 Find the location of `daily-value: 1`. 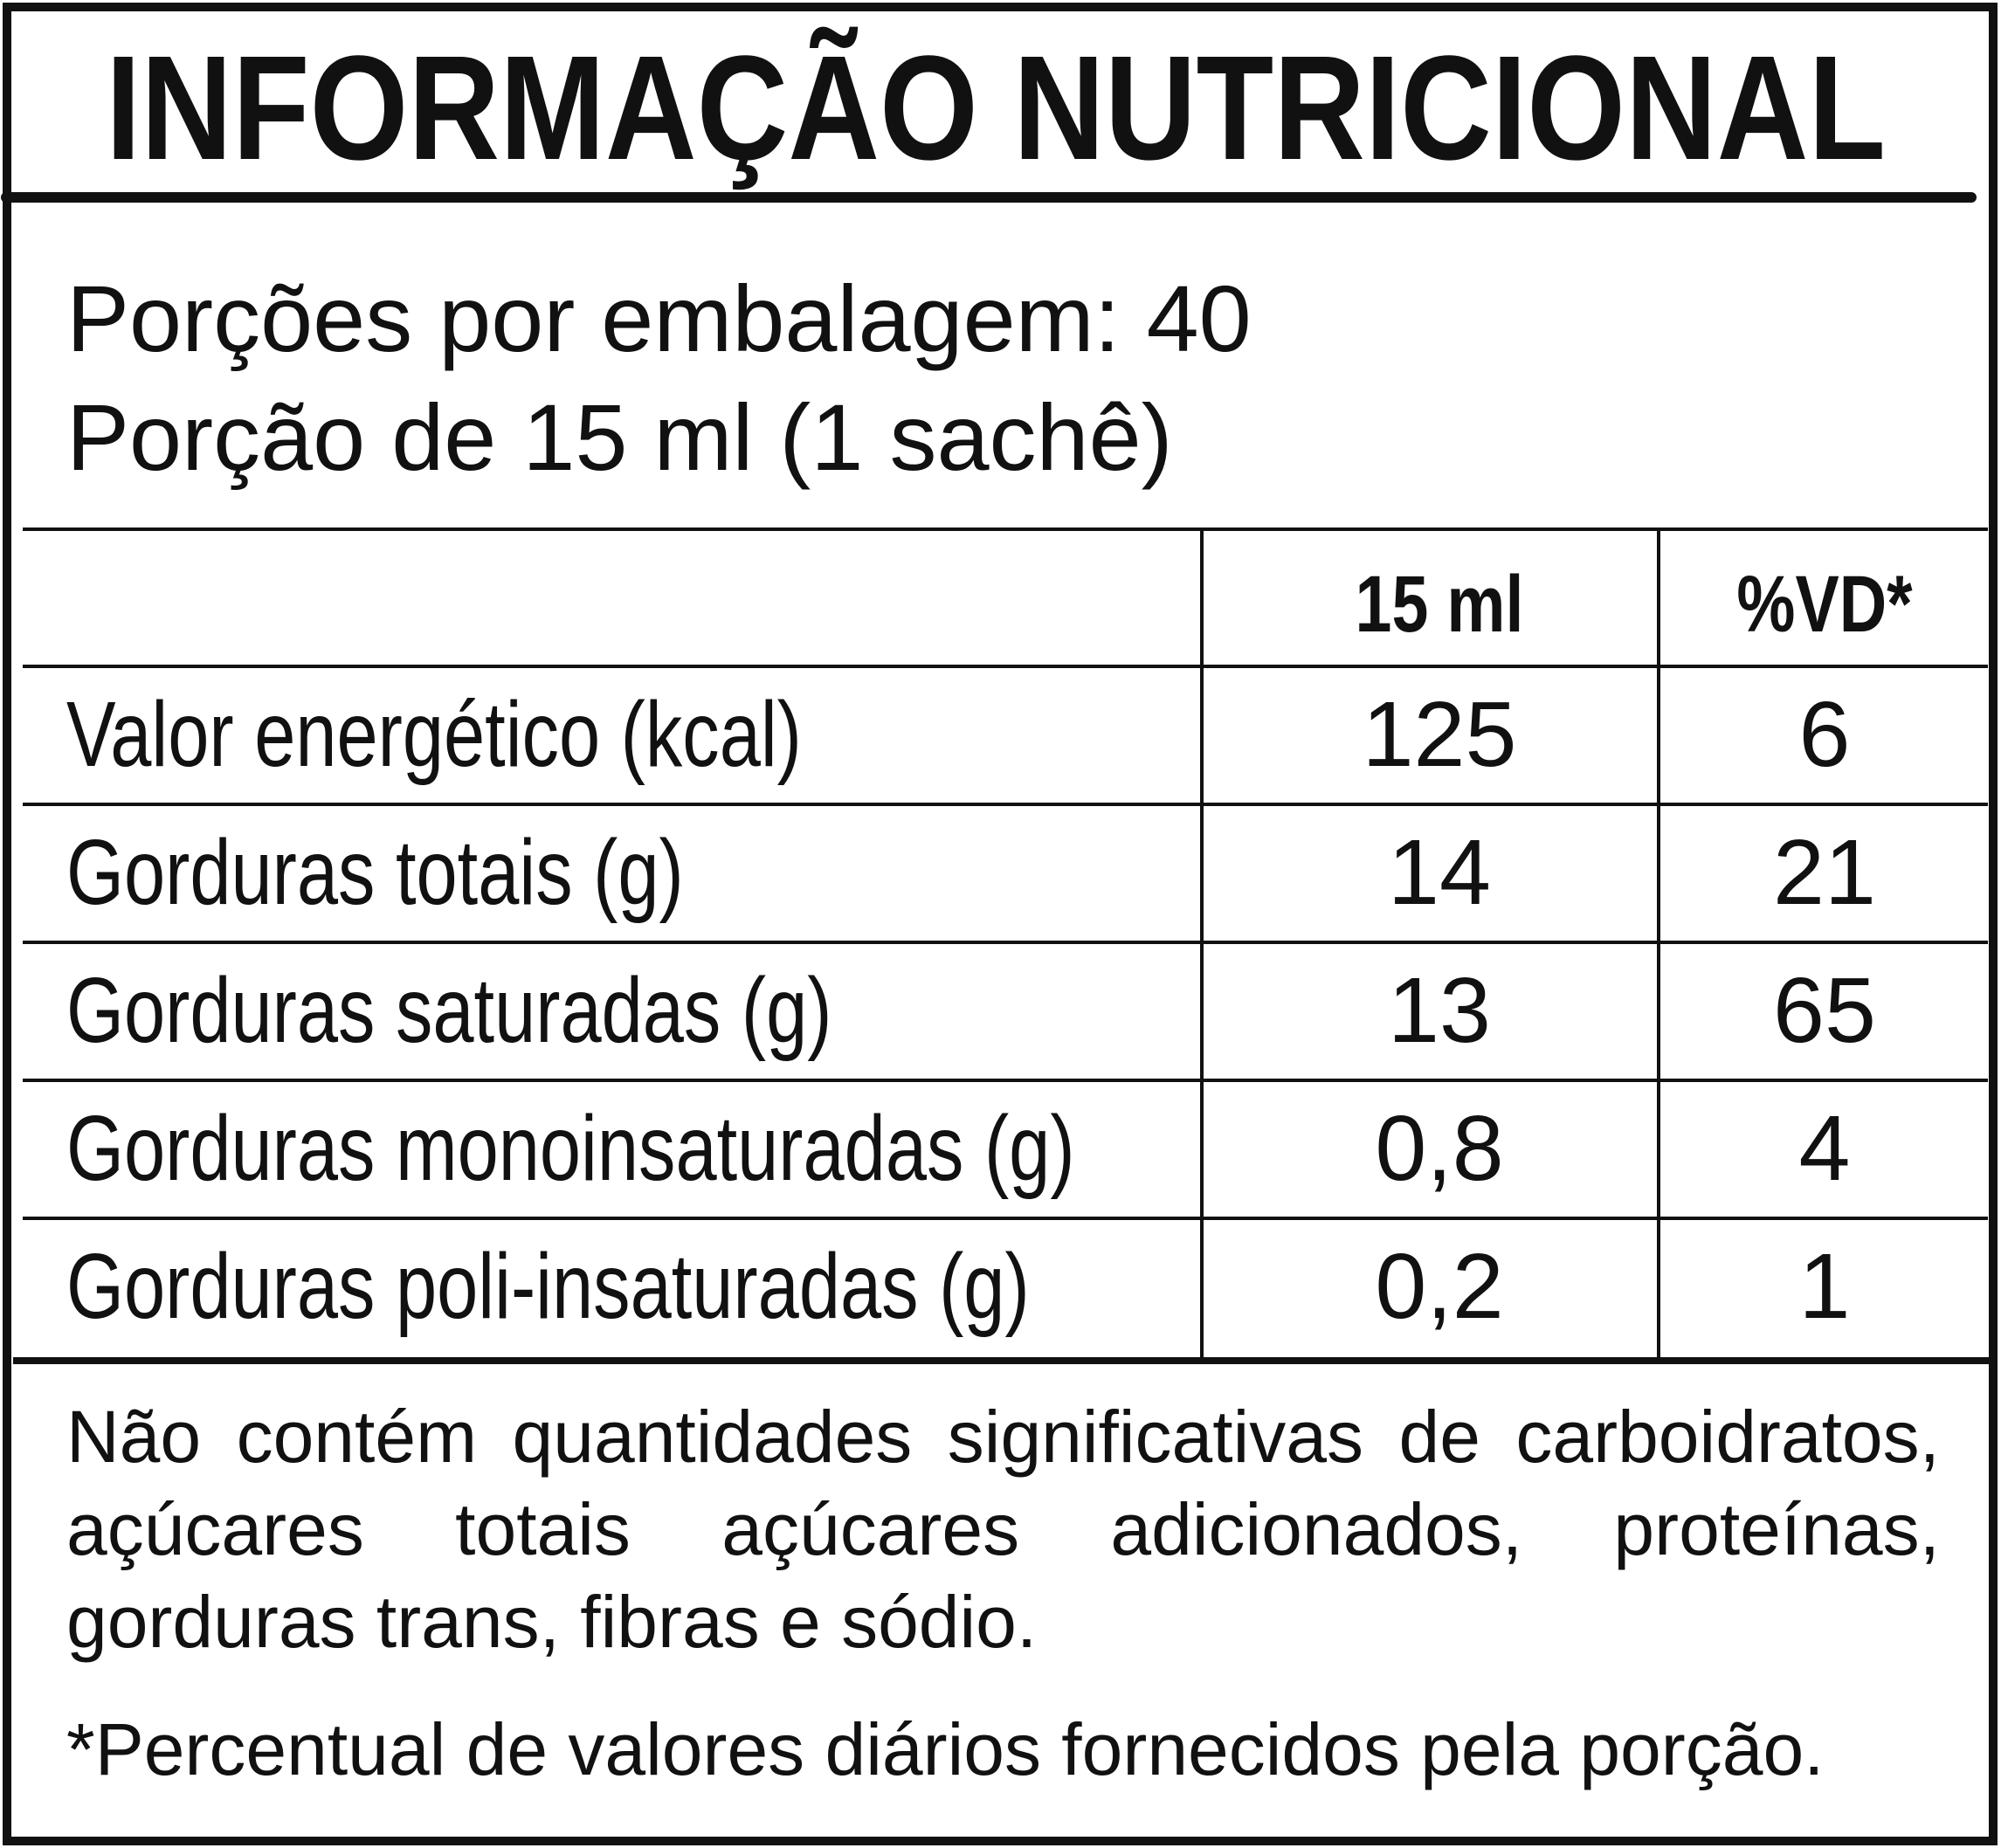

daily-value: 1 is located at coordinates (1825, 1286).